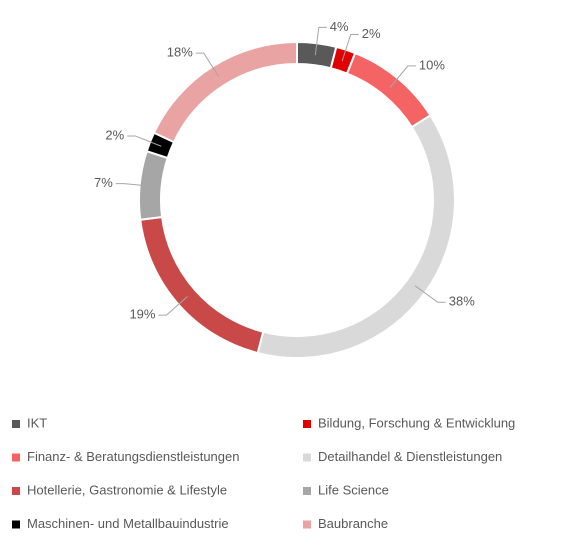  What do you see at coordinates (462, 301) in the screenshot?
I see `data-label: 38%` at bounding box center [462, 301].